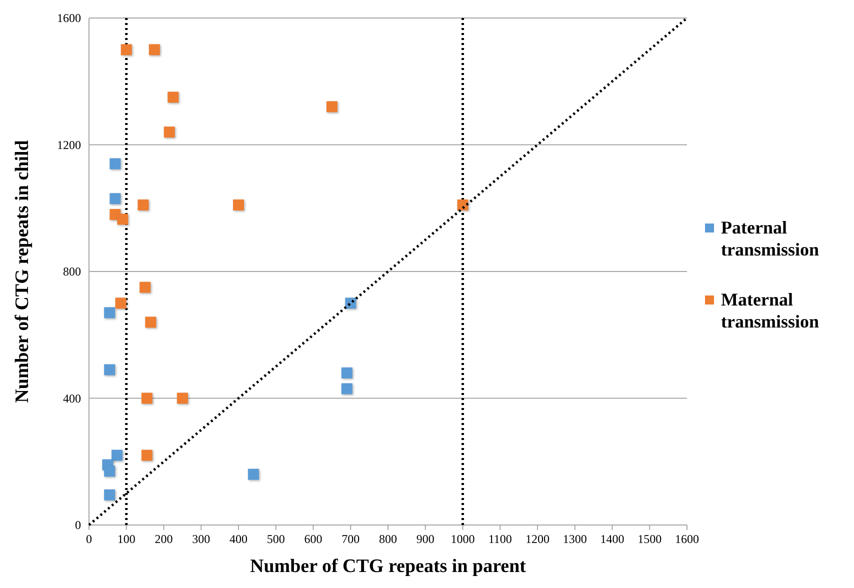 This screenshot has width=854, height=588. I want to click on y-tick-label: 400, so click(72, 398).